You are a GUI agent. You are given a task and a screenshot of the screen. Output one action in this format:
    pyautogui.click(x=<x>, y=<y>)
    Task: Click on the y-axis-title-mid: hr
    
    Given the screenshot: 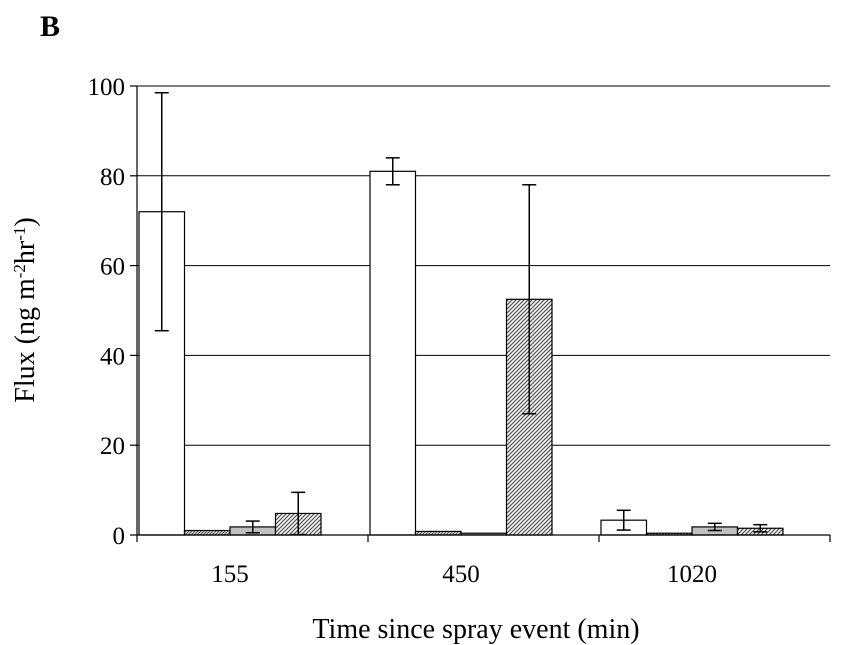 What is the action you would take?
    pyautogui.click(x=25, y=252)
    